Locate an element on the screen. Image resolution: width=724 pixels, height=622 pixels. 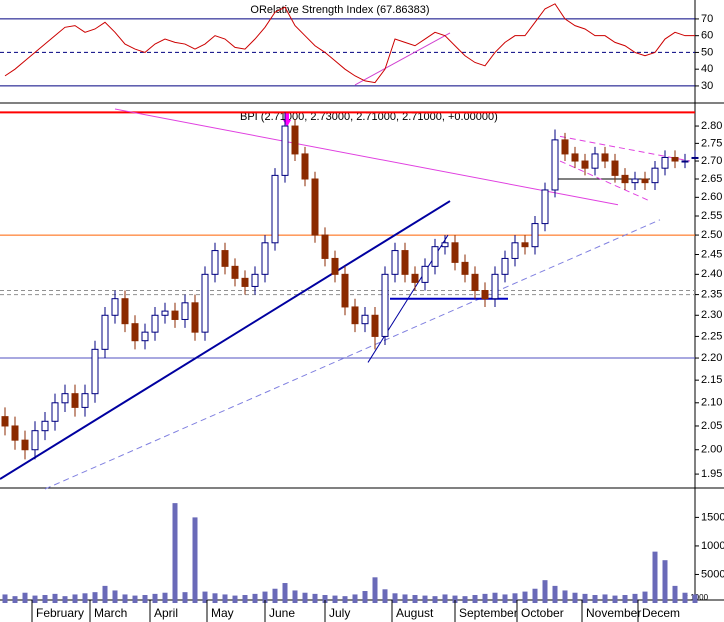
y-tick-label: 2.45 is located at coordinates (711, 254).